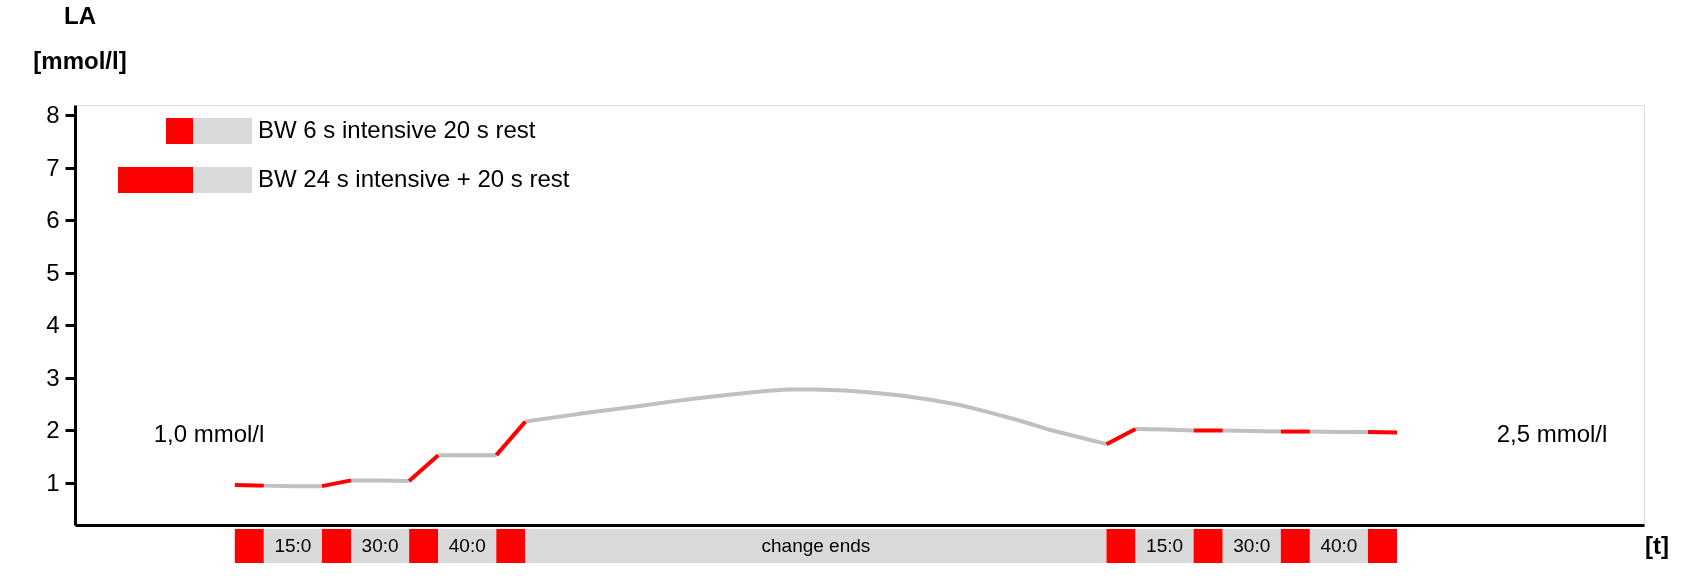 The height and width of the screenshot is (585, 1684). What do you see at coordinates (53, 272) in the screenshot?
I see `y-tick-label: 5` at bounding box center [53, 272].